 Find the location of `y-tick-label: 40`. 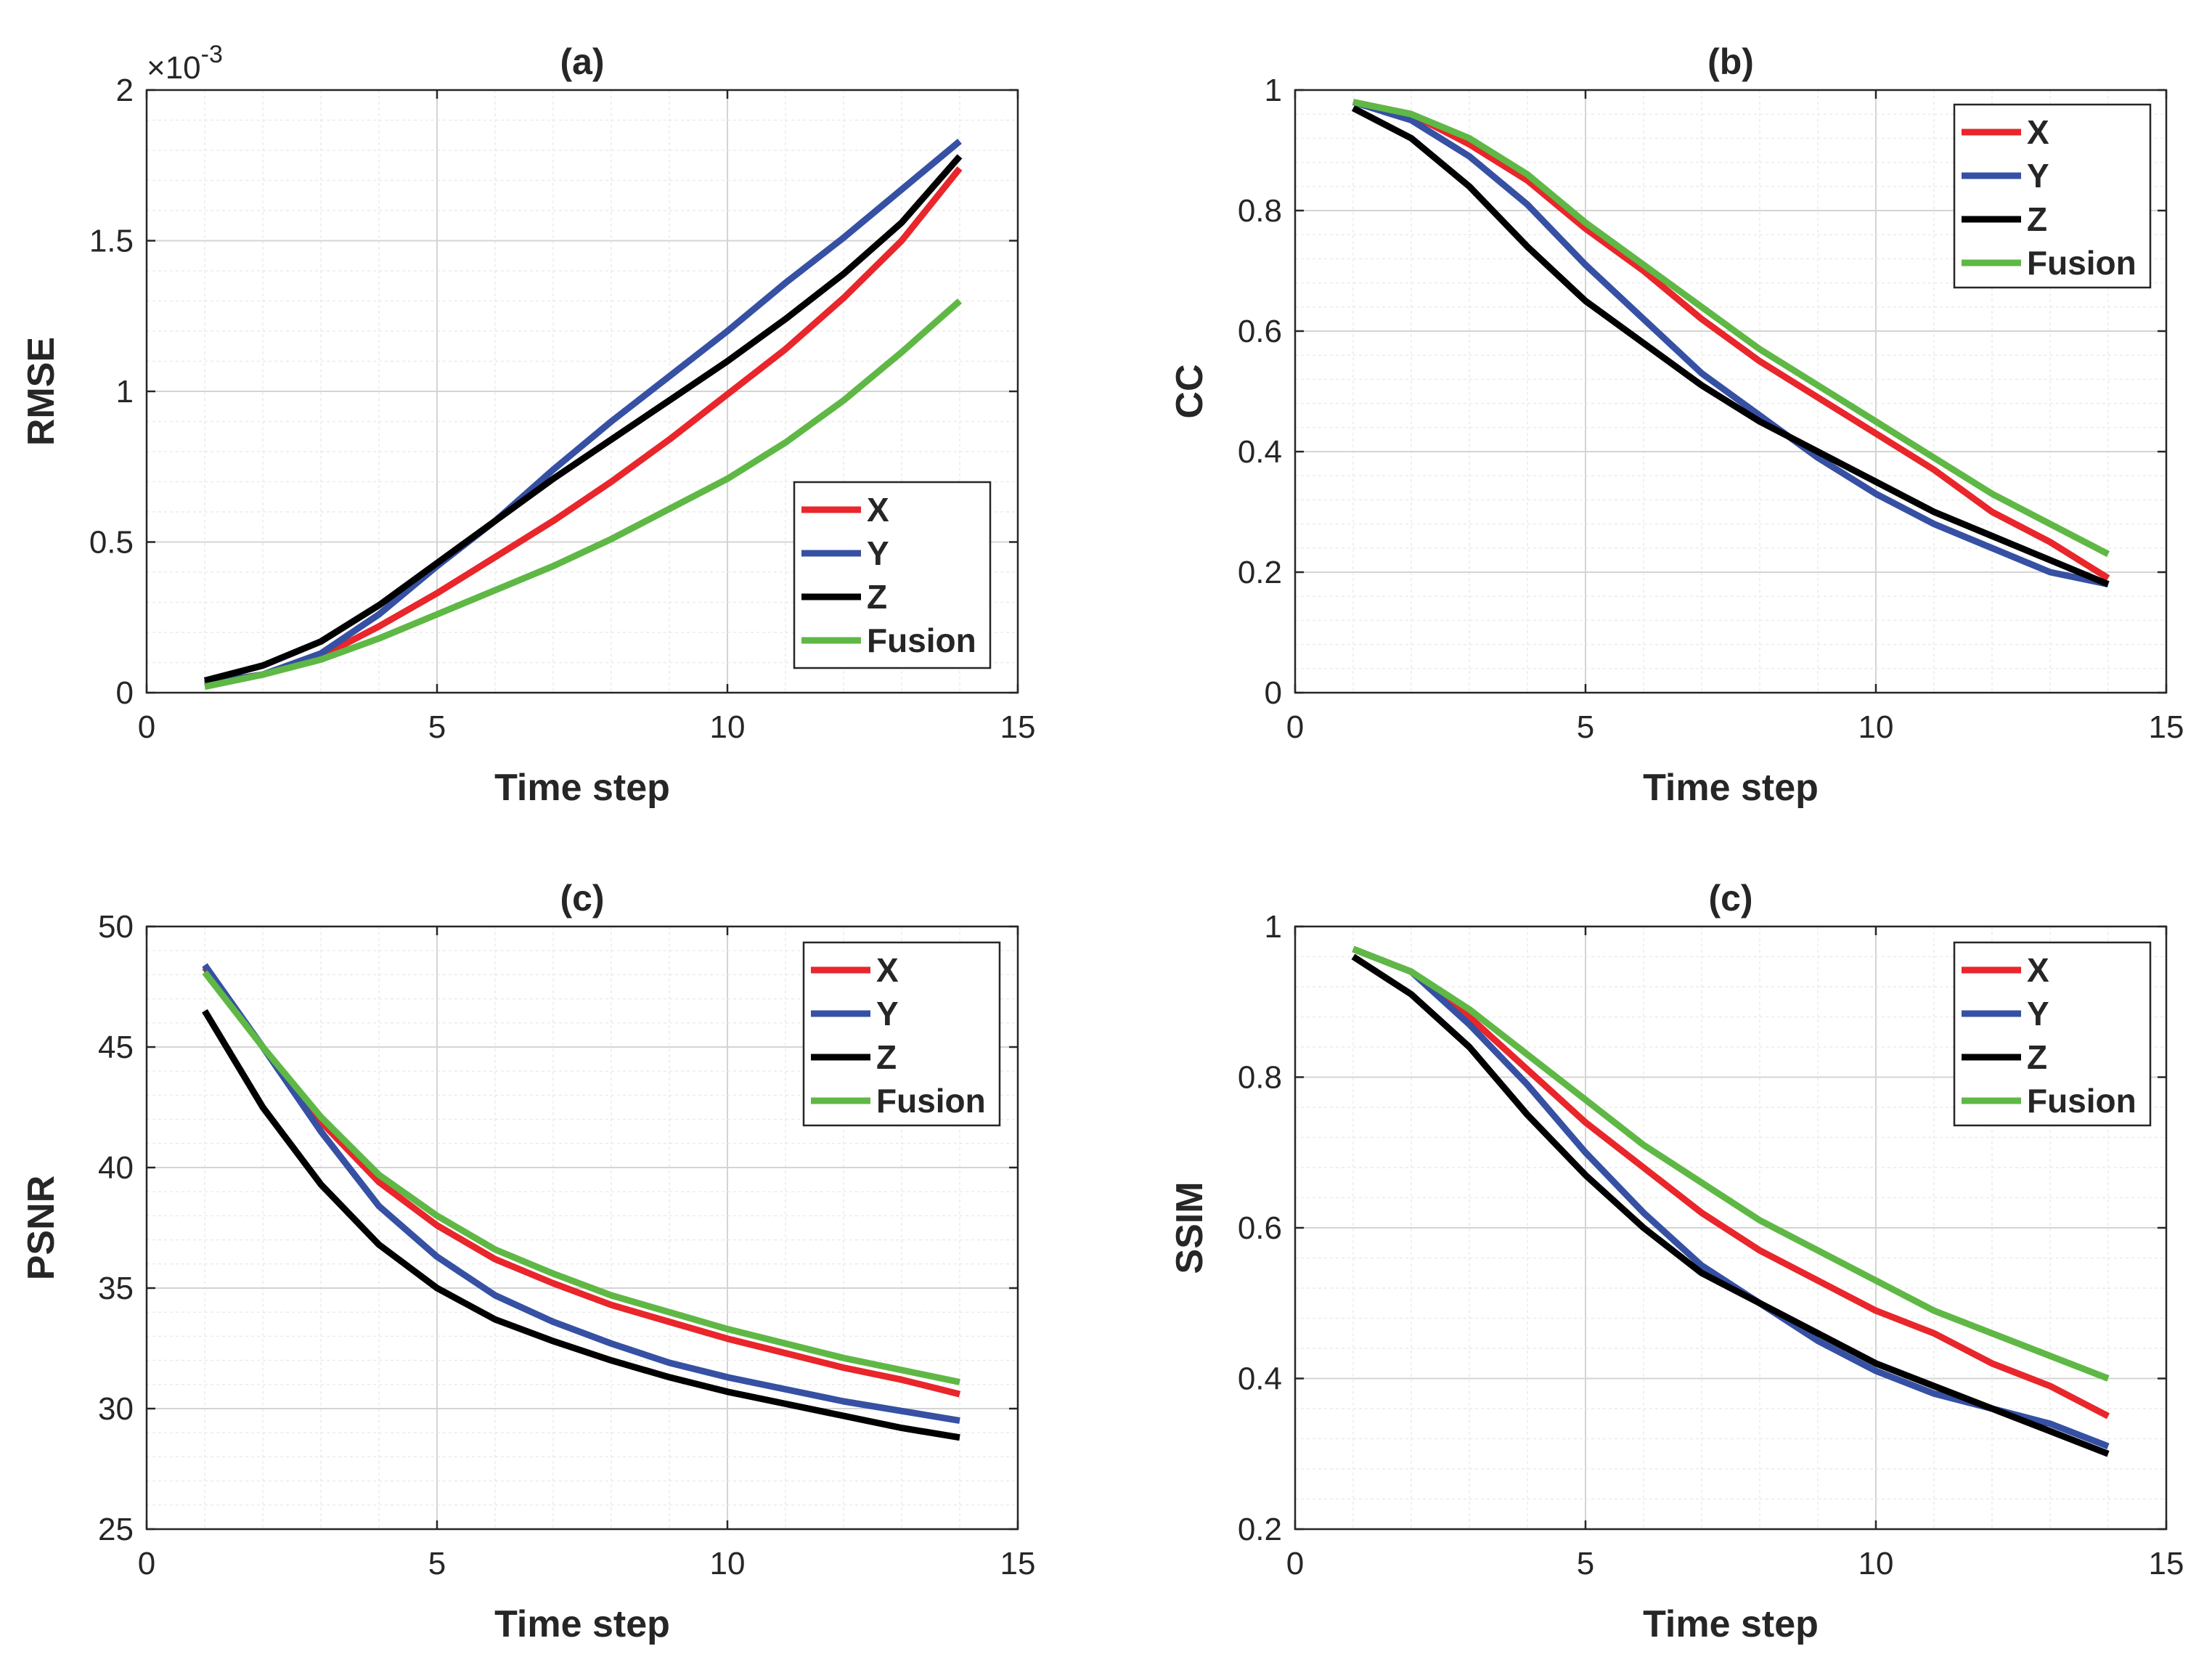

y-tick-label: 40 is located at coordinates (116, 1168).